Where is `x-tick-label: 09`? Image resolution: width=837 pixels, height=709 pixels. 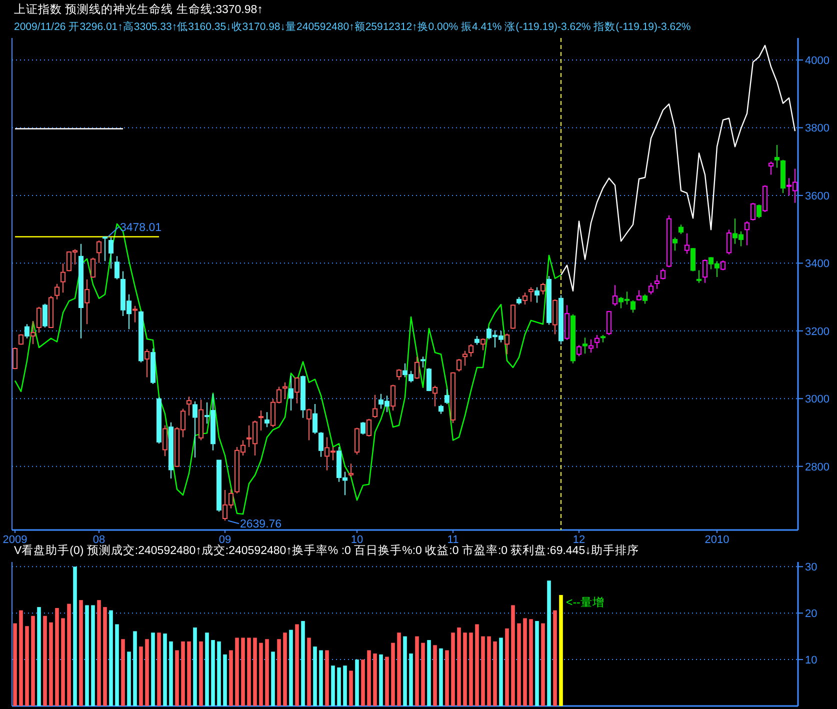 x-tick-label: 09 is located at coordinates (225, 540).